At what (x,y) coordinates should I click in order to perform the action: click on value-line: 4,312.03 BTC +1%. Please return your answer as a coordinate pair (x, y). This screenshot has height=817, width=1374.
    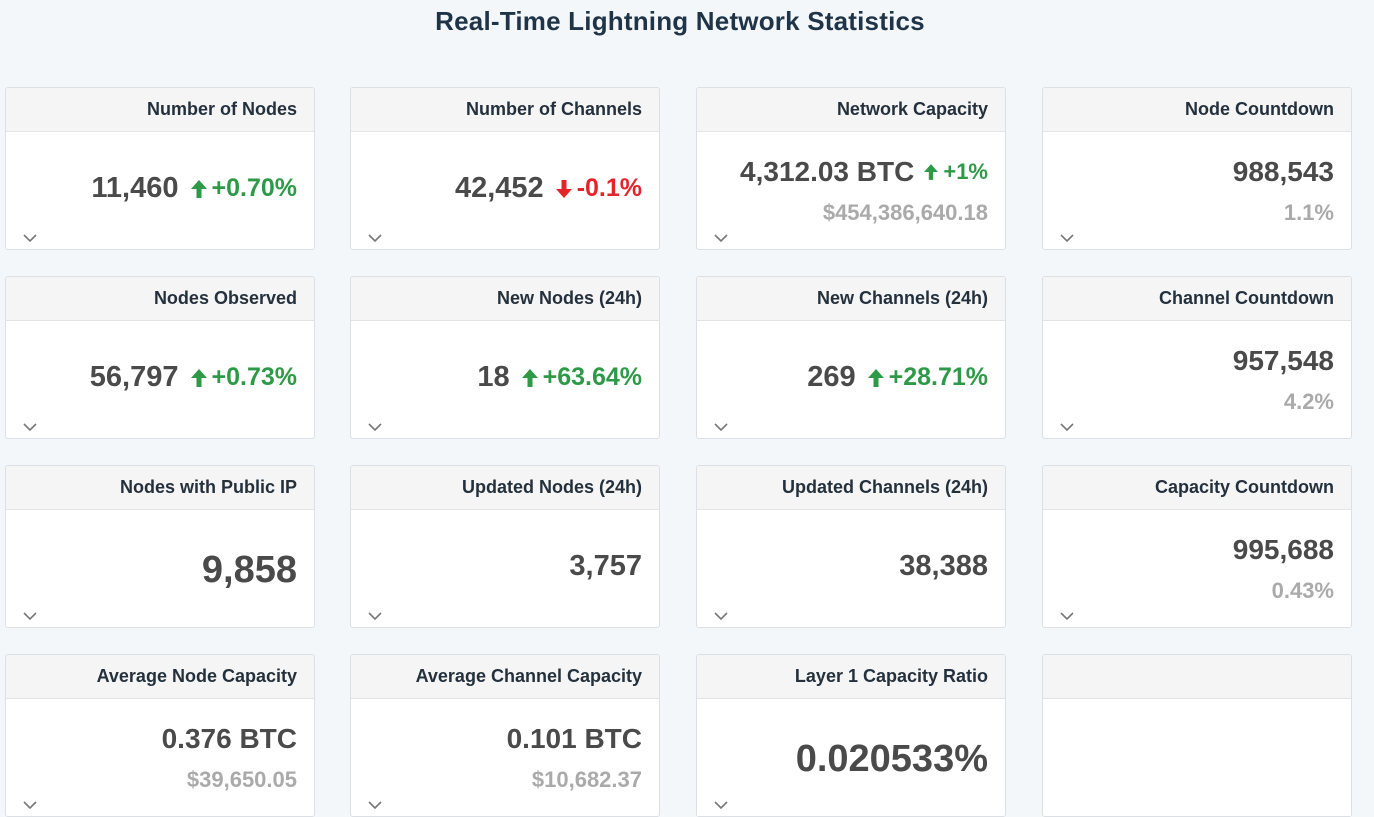
    Looking at the image, I should click on (864, 172).